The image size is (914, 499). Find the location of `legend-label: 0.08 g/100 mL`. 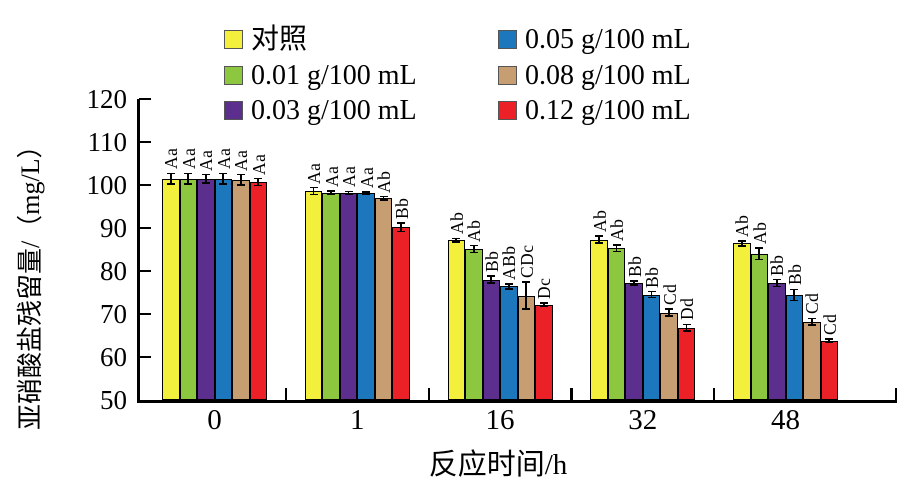

legend-label: 0.08 g/100 mL is located at coordinates (608, 75).